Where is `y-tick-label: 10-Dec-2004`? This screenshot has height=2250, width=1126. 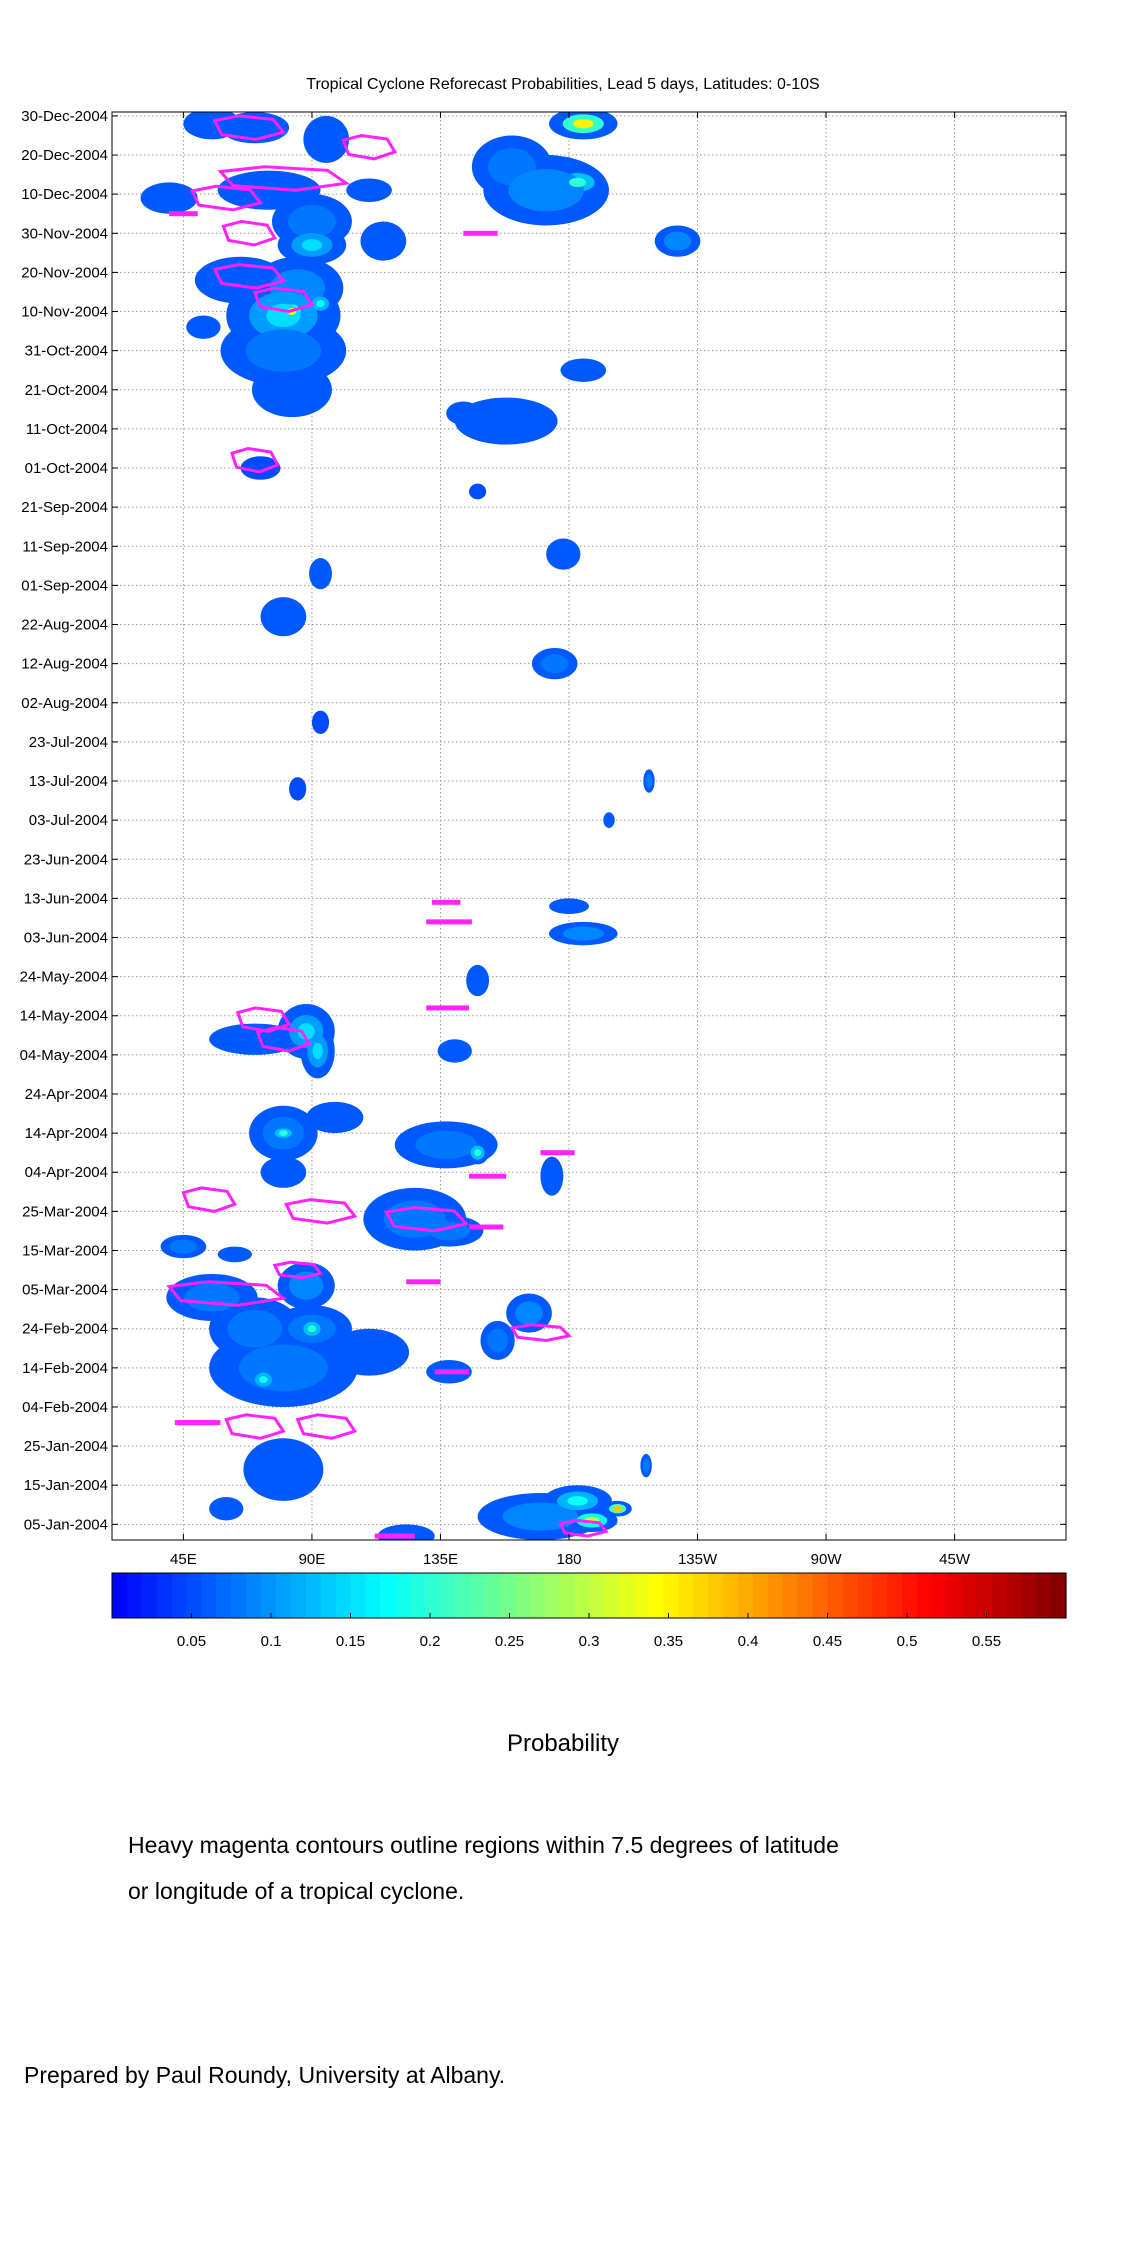
y-tick-label: 10-Dec-2004 is located at coordinates (64, 194).